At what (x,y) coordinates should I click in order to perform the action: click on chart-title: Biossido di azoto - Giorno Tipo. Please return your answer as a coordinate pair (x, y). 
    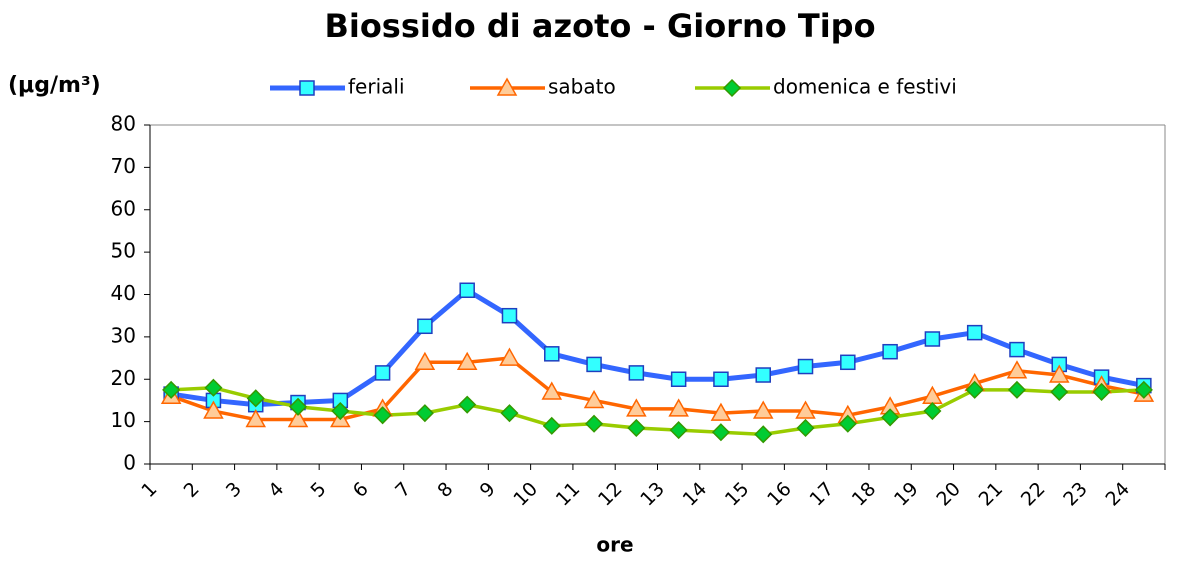
    Looking at the image, I should click on (599, 26).